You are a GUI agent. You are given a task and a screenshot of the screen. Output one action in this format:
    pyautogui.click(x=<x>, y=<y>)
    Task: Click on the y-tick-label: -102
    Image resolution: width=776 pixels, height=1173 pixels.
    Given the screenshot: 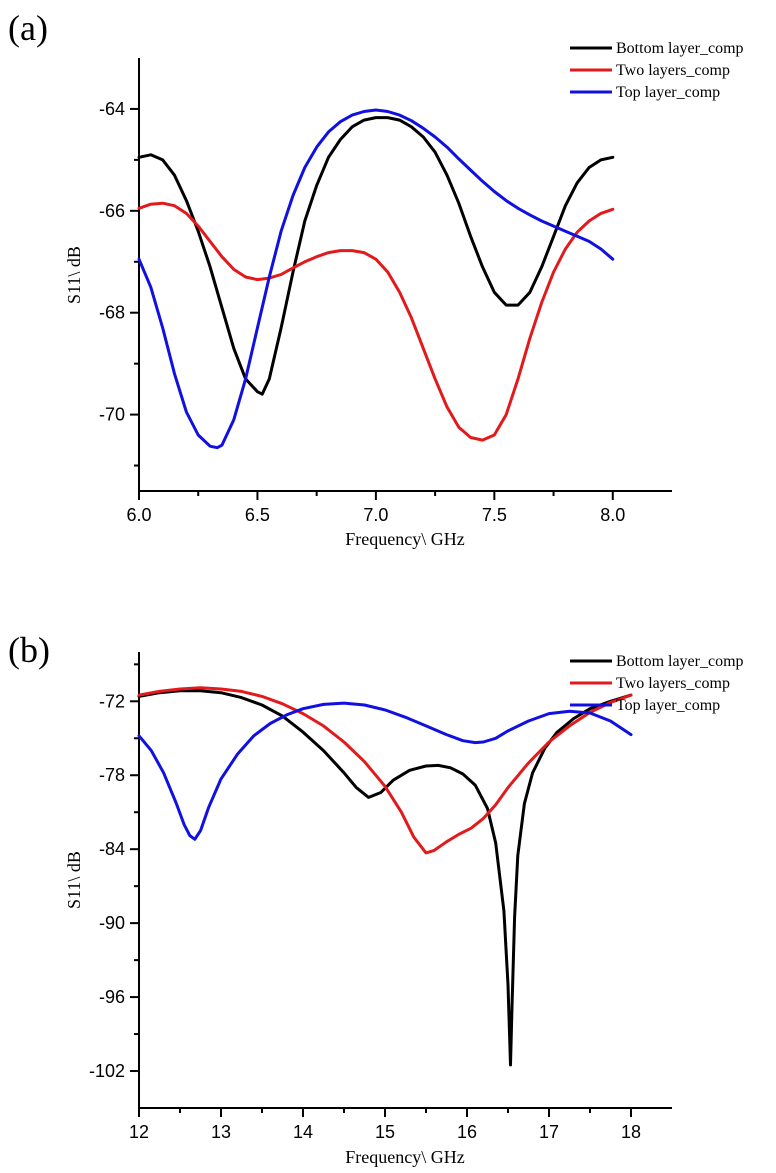 What is the action you would take?
    pyautogui.click(x=107, y=1071)
    